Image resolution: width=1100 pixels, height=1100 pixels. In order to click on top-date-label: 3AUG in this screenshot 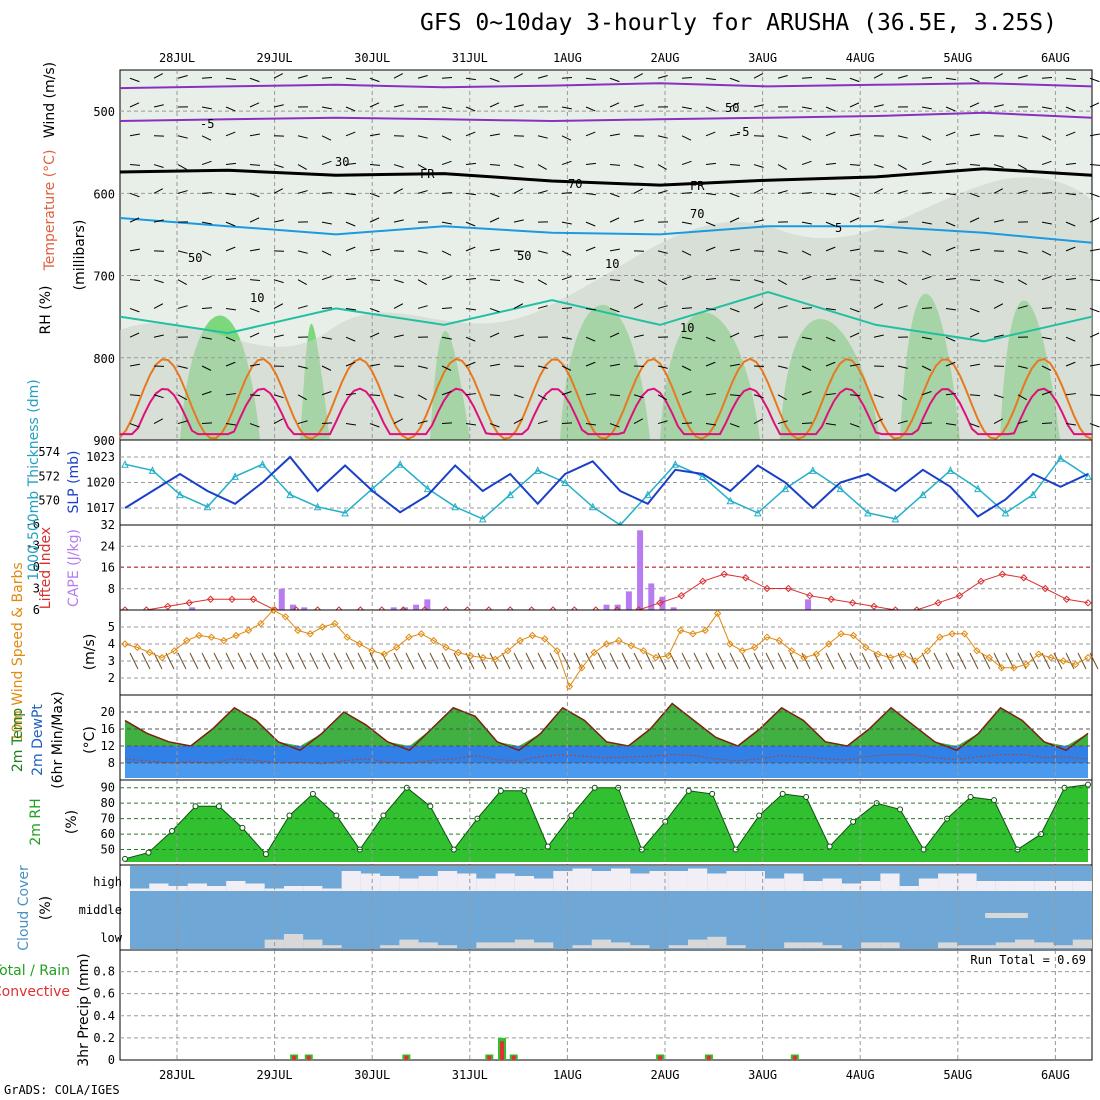, I will do `click(762, 58)`.